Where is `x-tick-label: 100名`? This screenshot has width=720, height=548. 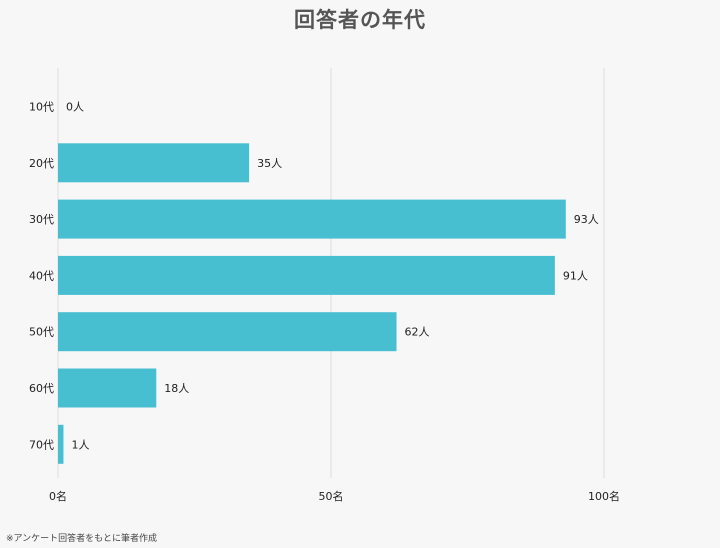
x-tick-label: 100名 is located at coordinates (604, 496).